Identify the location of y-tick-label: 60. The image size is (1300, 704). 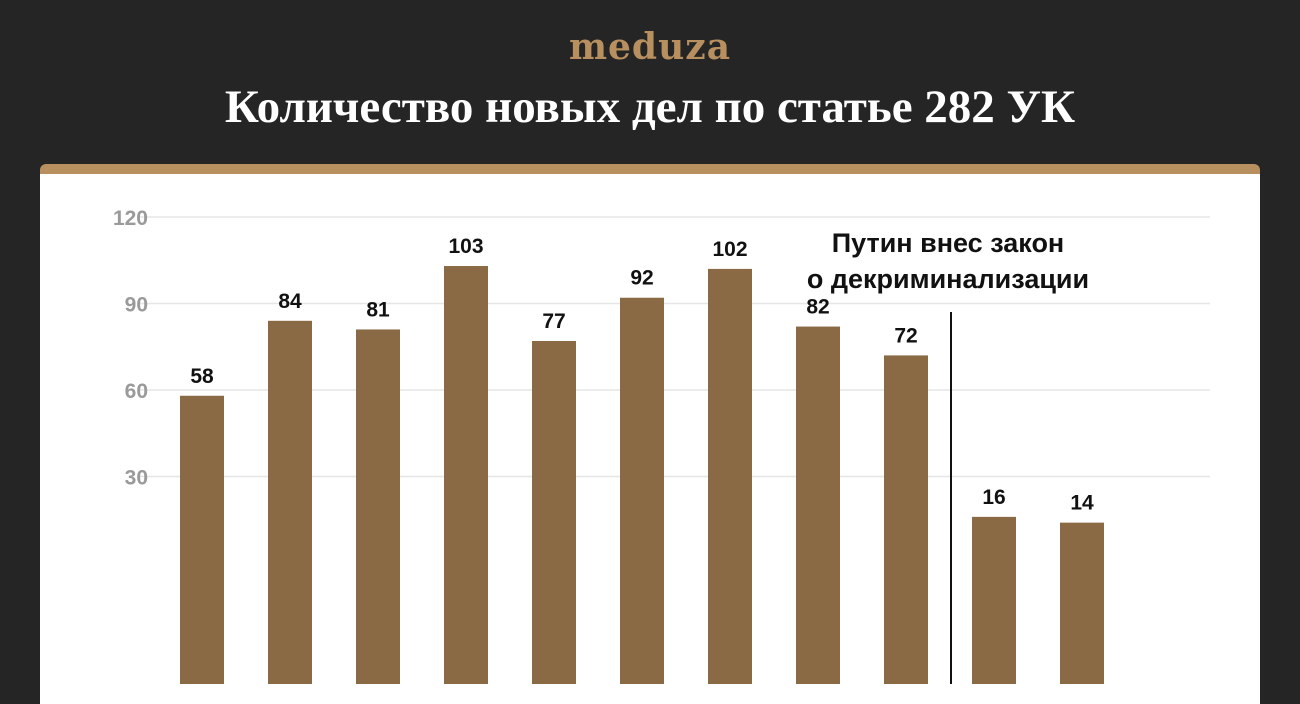
(136, 391).